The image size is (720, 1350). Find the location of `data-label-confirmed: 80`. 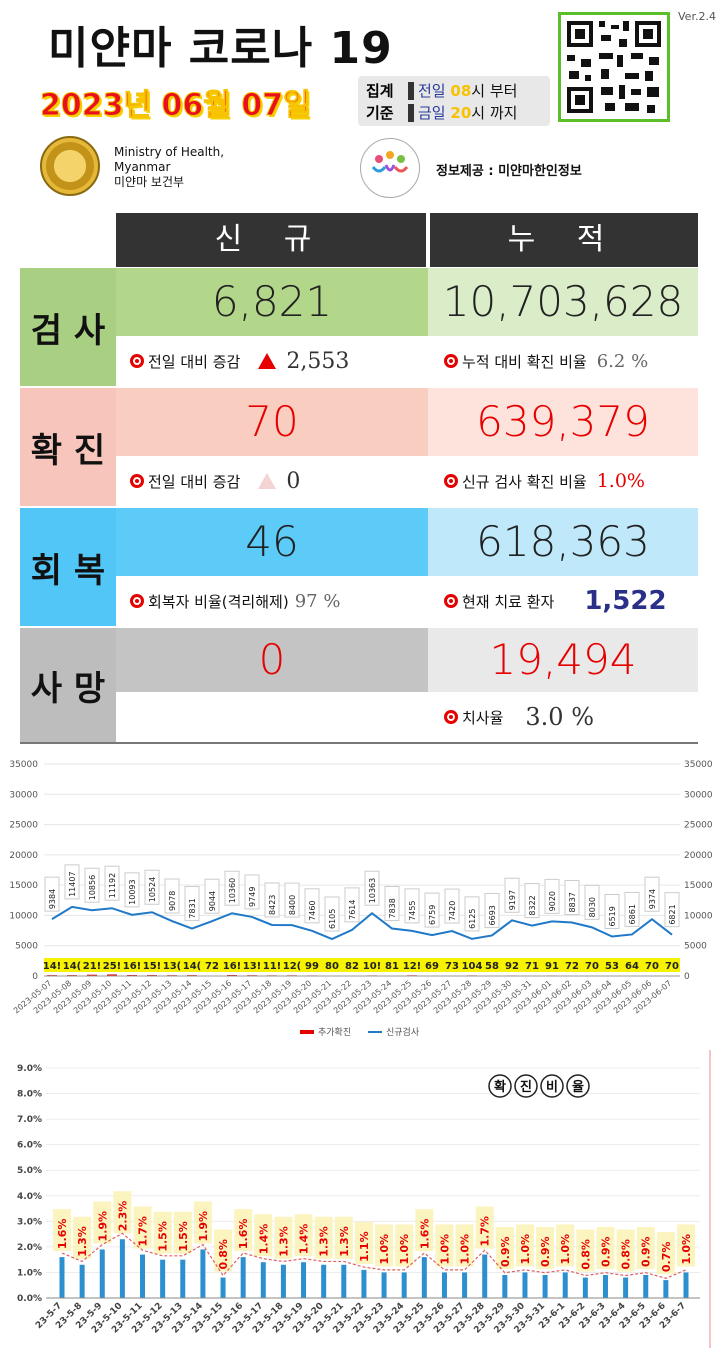

data-label-confirmed: 80 is located at coordinates (332, 966).